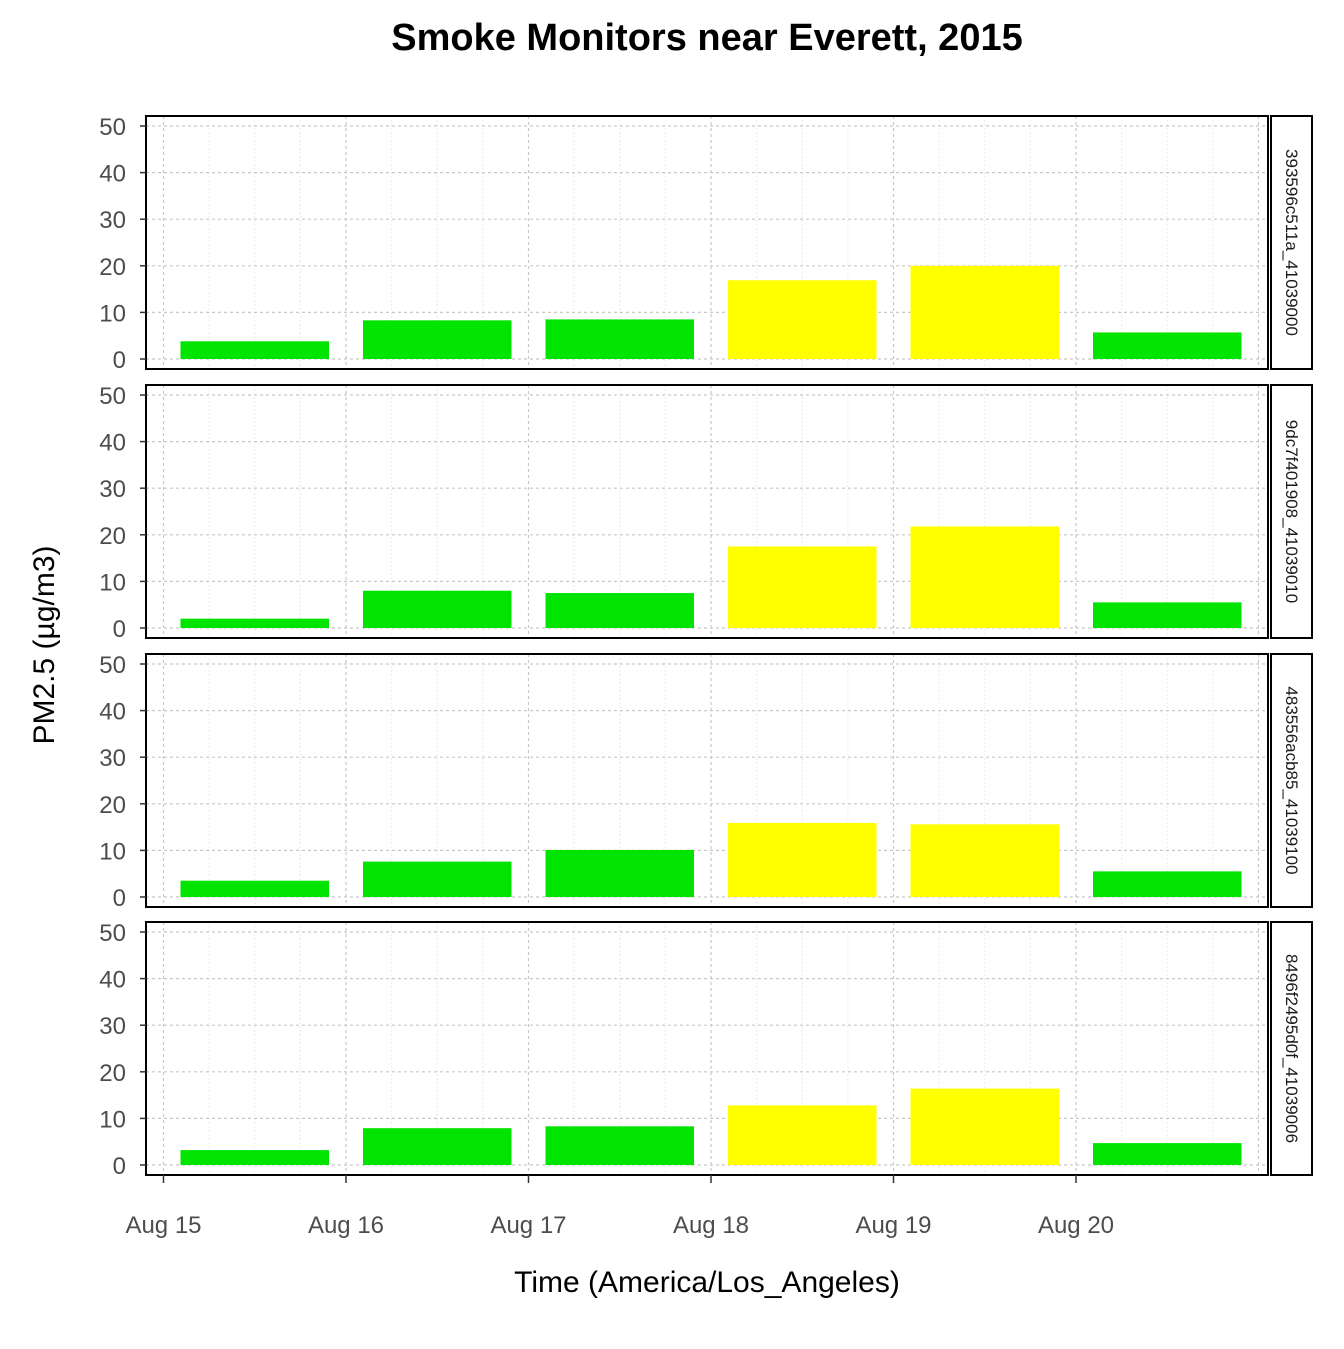 This screenshot has width=1344, height=1349. I want to click on x-tick-label: Aug 20, so click(1076, 1225).